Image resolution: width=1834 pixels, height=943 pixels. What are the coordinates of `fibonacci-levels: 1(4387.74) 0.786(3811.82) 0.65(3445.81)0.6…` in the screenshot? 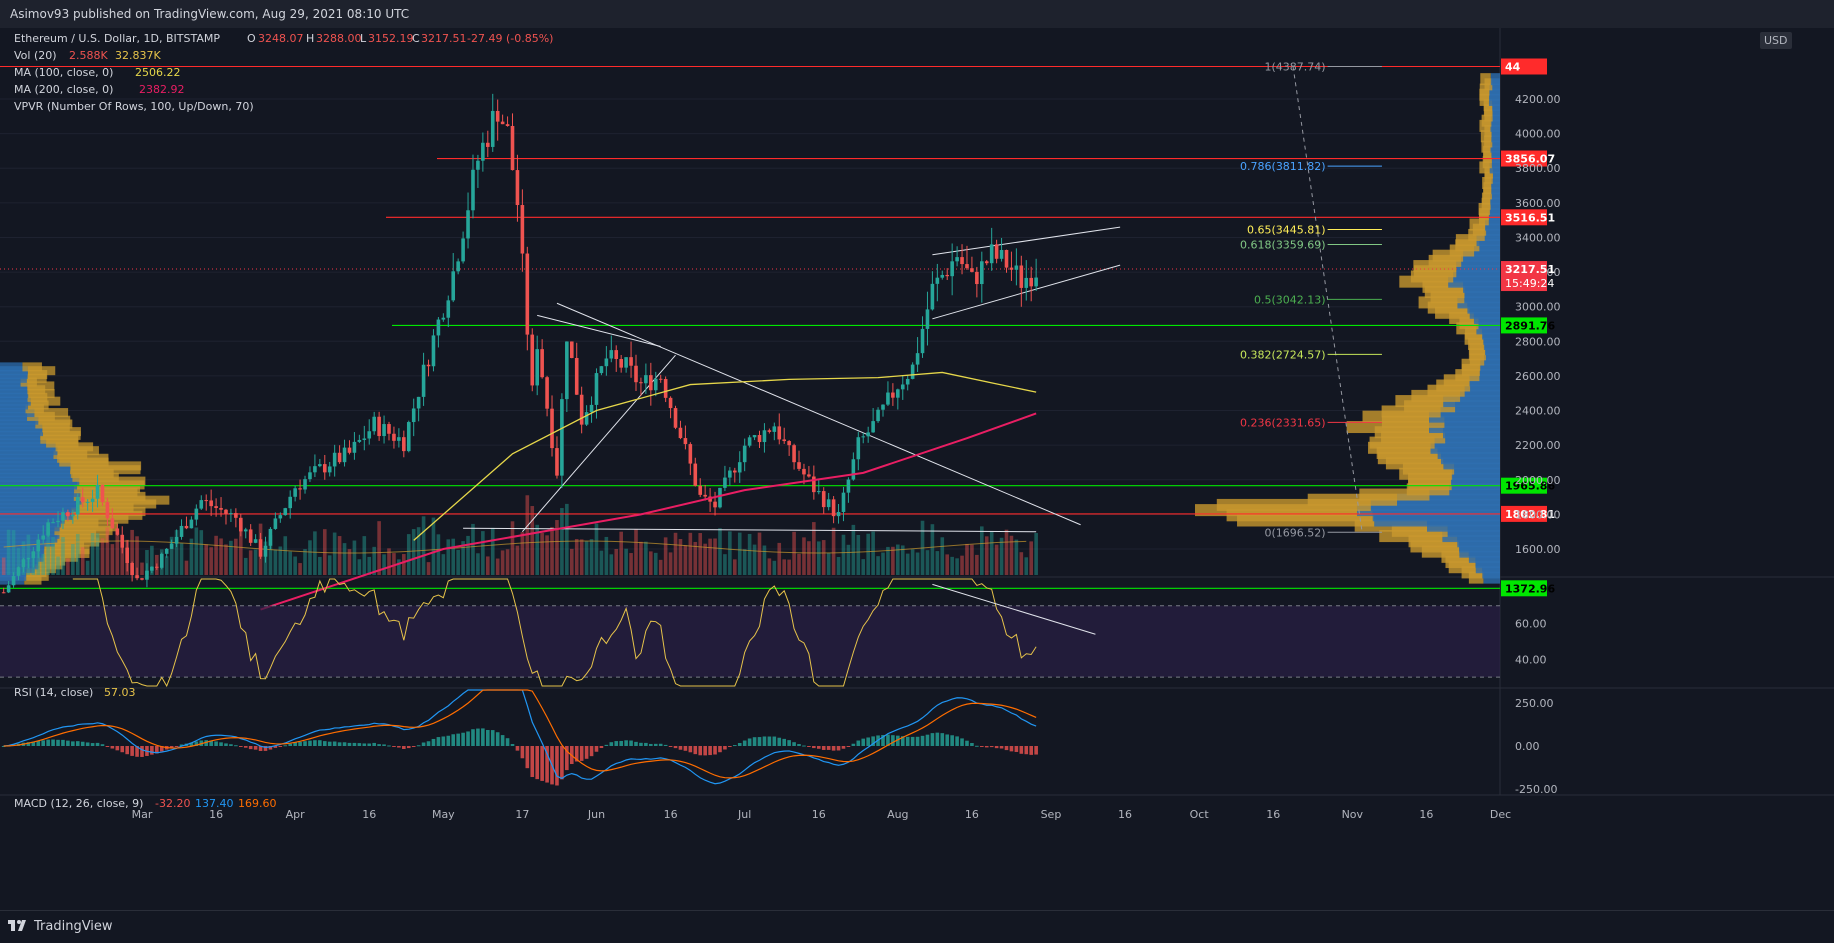 It's located at (1311, 300).